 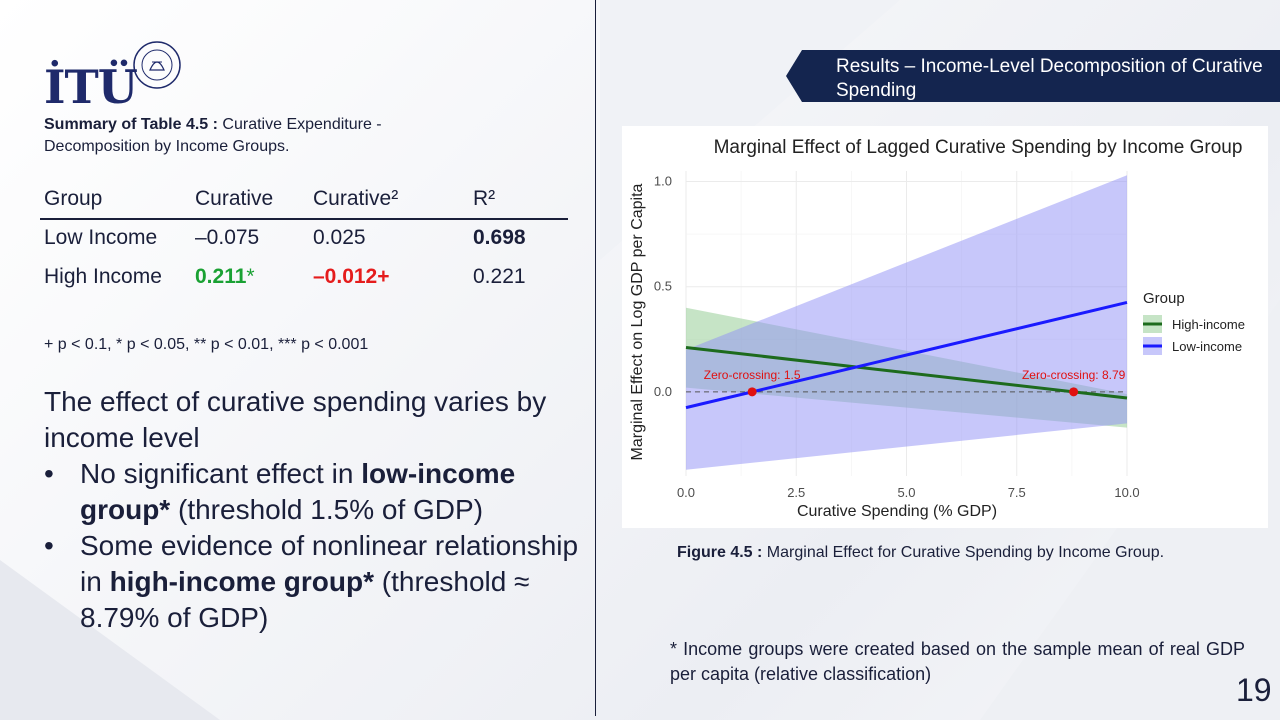 I want to click on itu-logo: İTÜ, so click(x=114, y=79).